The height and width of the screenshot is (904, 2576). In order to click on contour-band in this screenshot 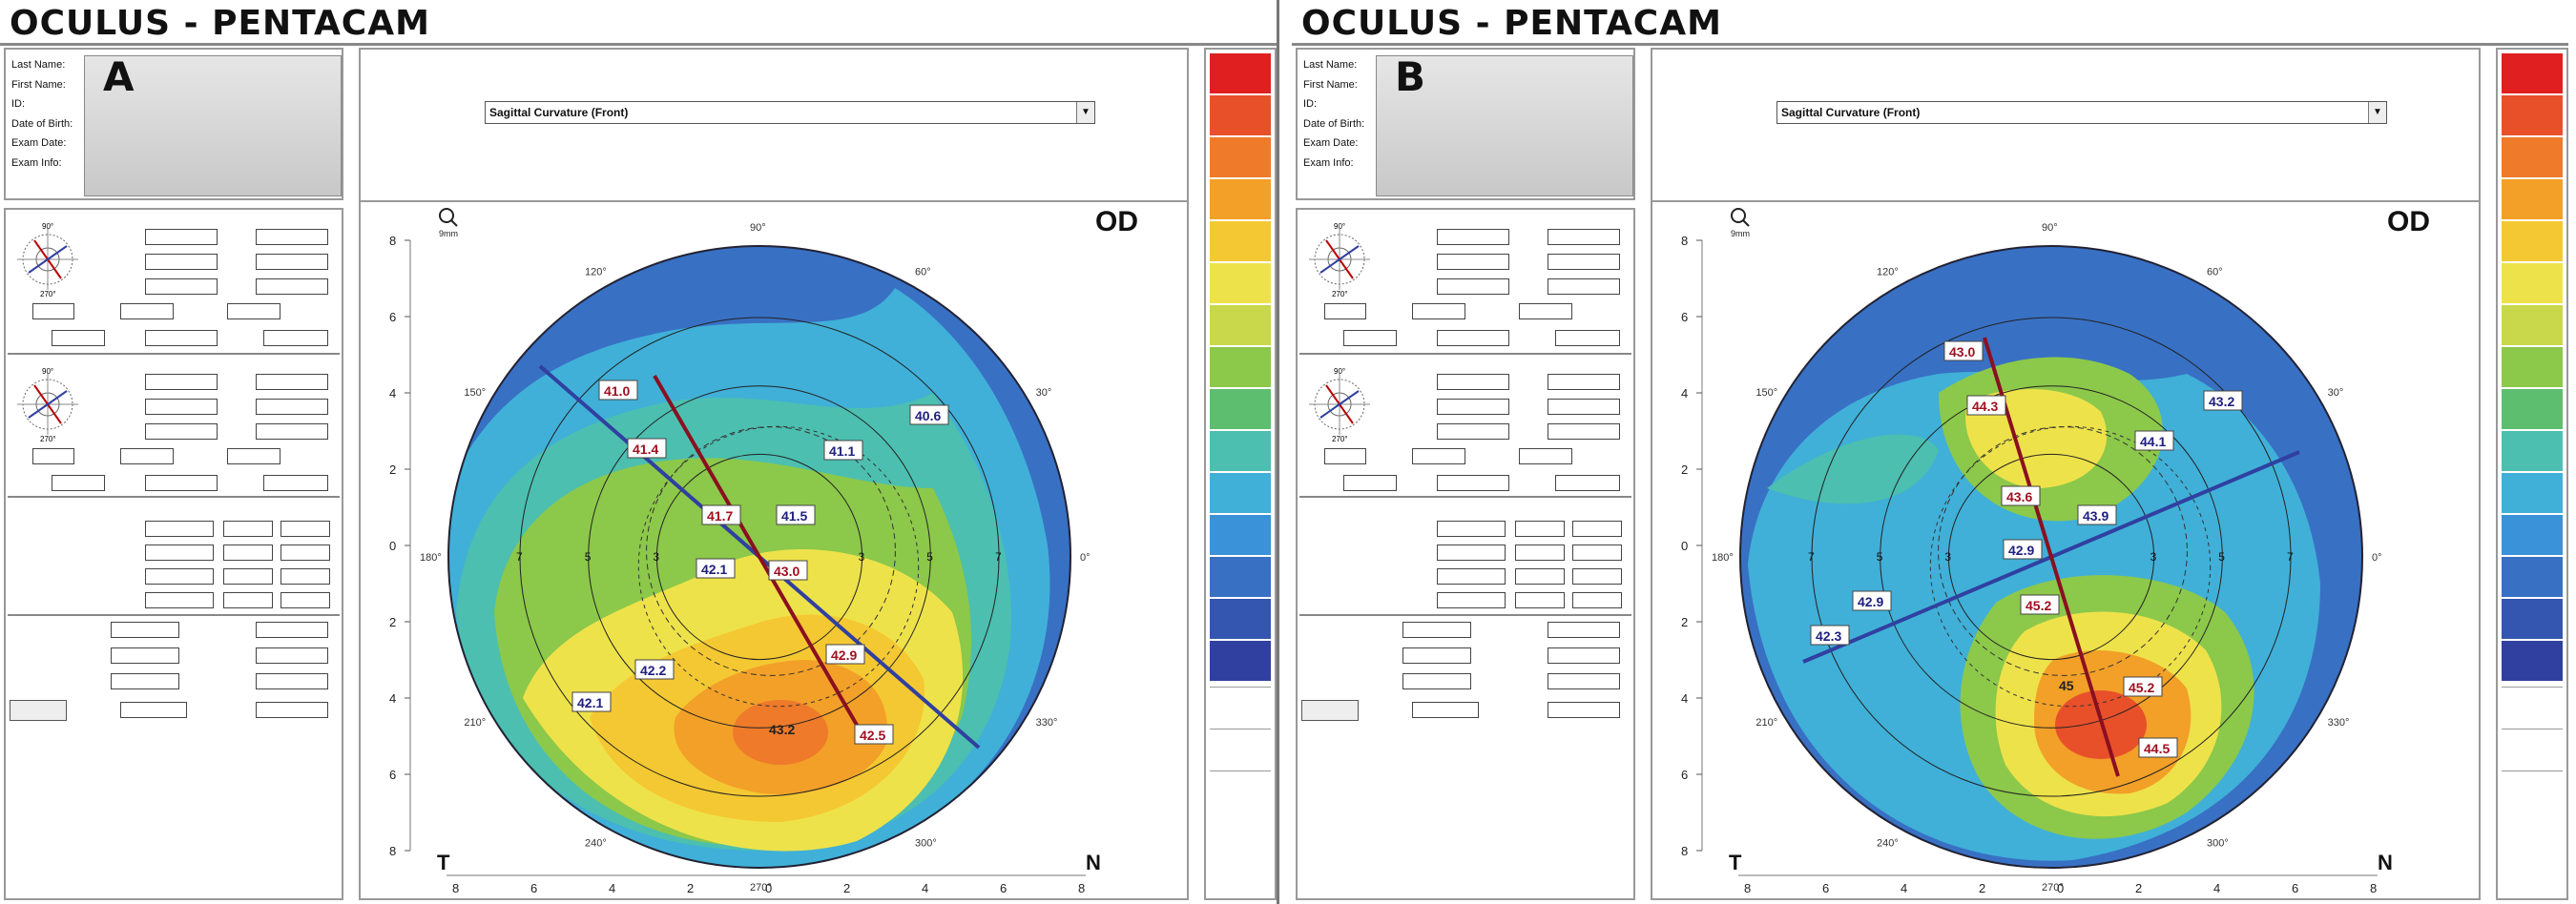, I will do `click(780, 732)`.